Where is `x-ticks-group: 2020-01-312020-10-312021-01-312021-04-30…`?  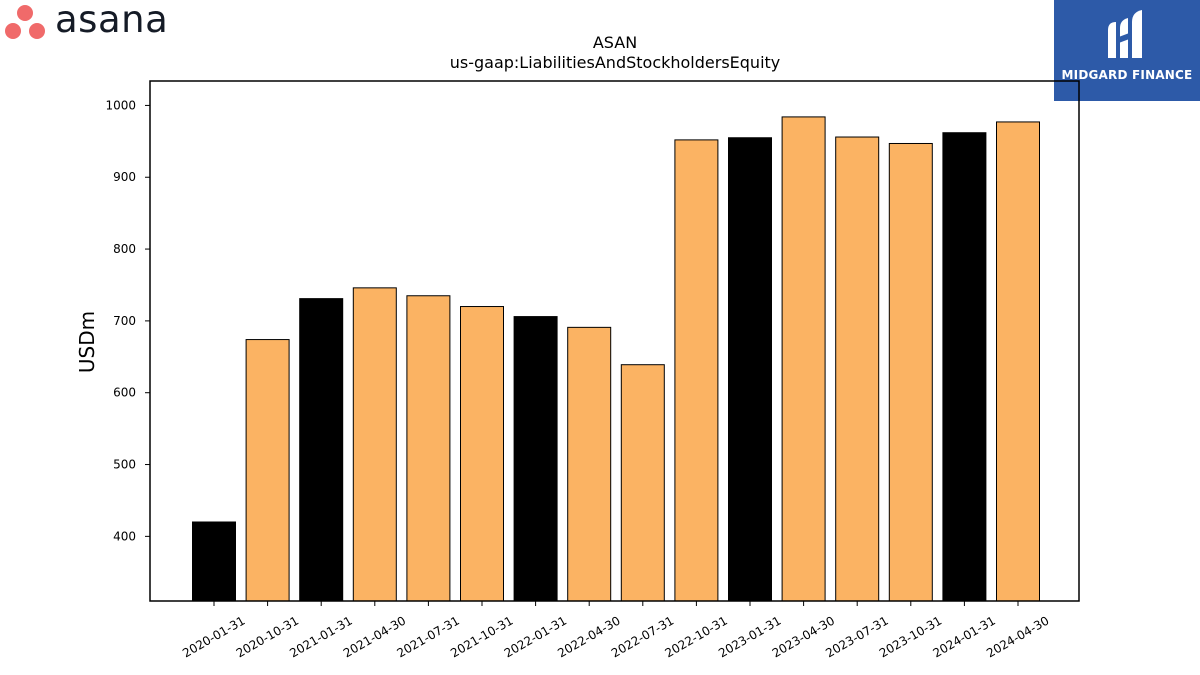
x-ticks-group: 2020-01-312020-10-312021-01-312021-04-30… is located at coordinates (616, 630).